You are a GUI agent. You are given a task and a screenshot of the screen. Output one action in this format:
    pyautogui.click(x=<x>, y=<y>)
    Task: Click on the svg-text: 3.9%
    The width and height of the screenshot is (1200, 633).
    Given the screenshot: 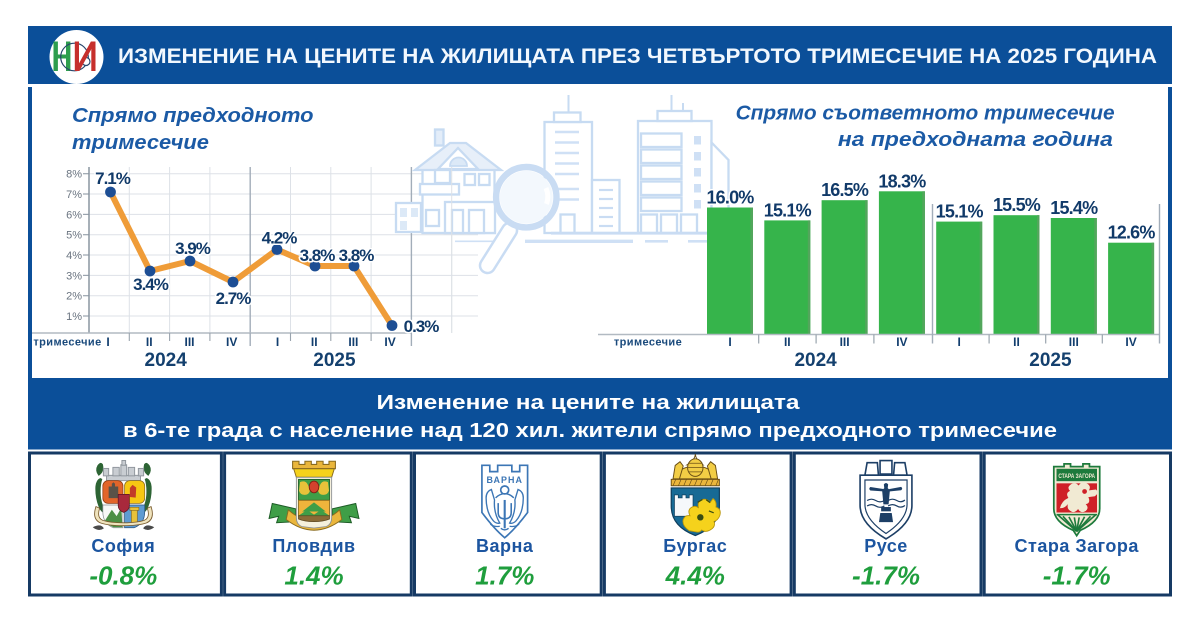 What is the action you would take?
    pyautogui.click(x=193, y=248)
    